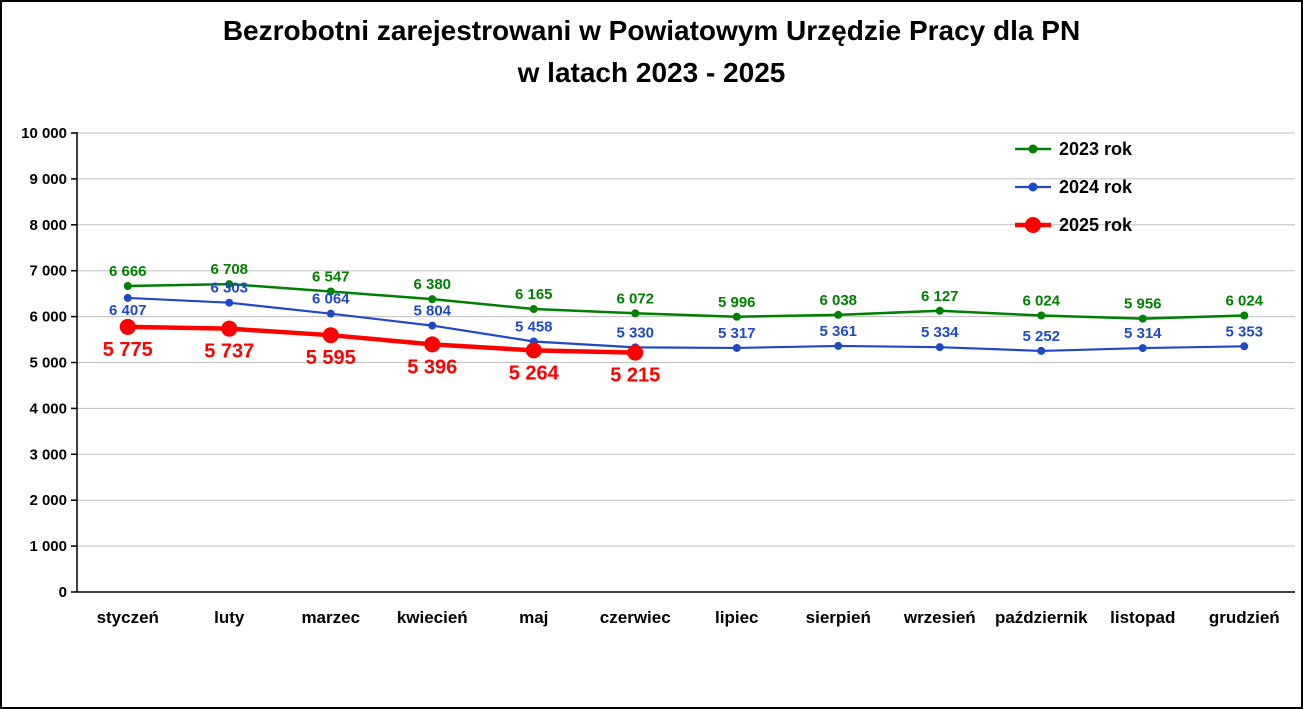 The width and height of the screenshot is (1303, 709). What do you see at coordinates (1033, 149) in the screenshot?
I see `legend-point-marker-2023` at bounding box center [1033, 149].